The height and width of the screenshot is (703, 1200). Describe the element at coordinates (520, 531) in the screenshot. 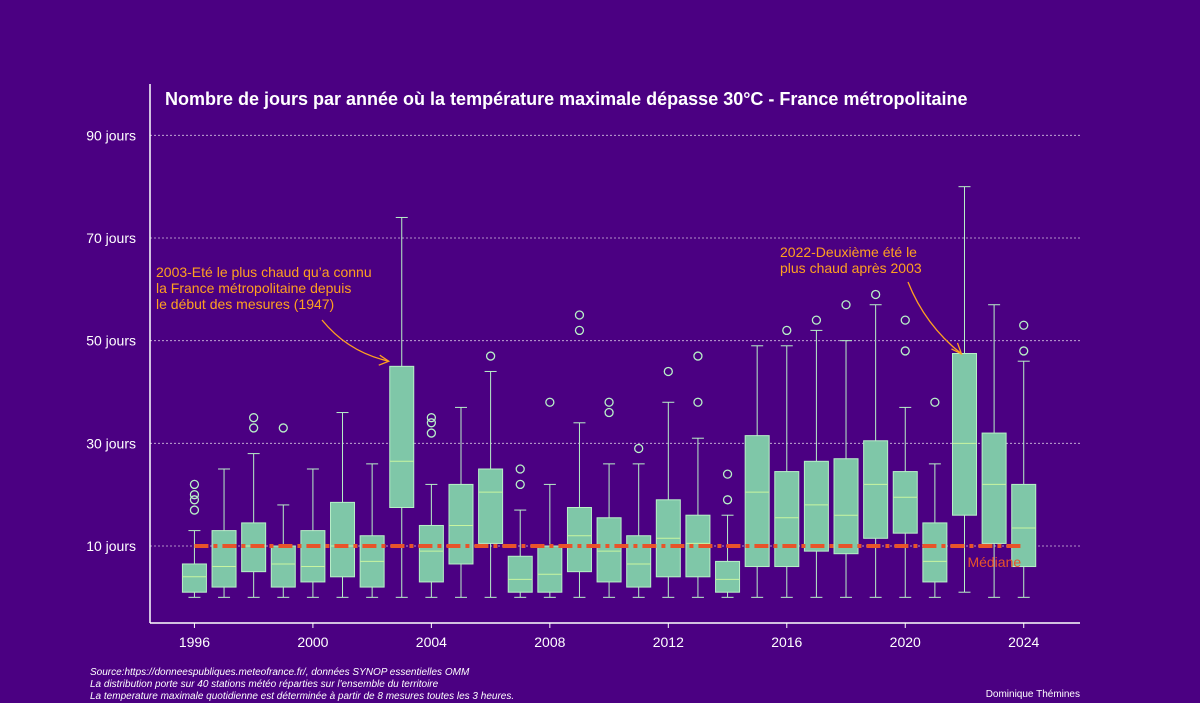

I see `box-2007` at that location.